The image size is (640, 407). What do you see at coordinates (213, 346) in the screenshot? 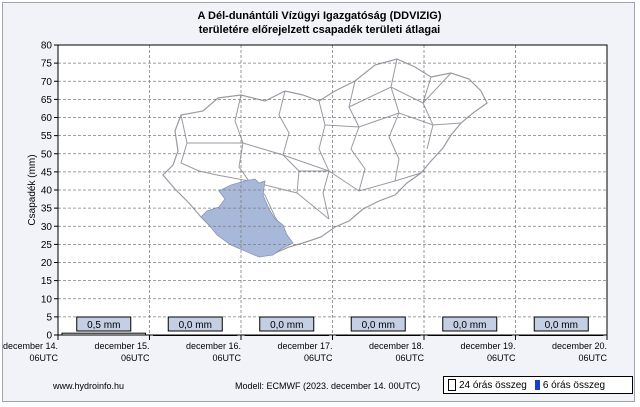
I see `x-tick-date: december 16.` at bounding box center [213, 346].